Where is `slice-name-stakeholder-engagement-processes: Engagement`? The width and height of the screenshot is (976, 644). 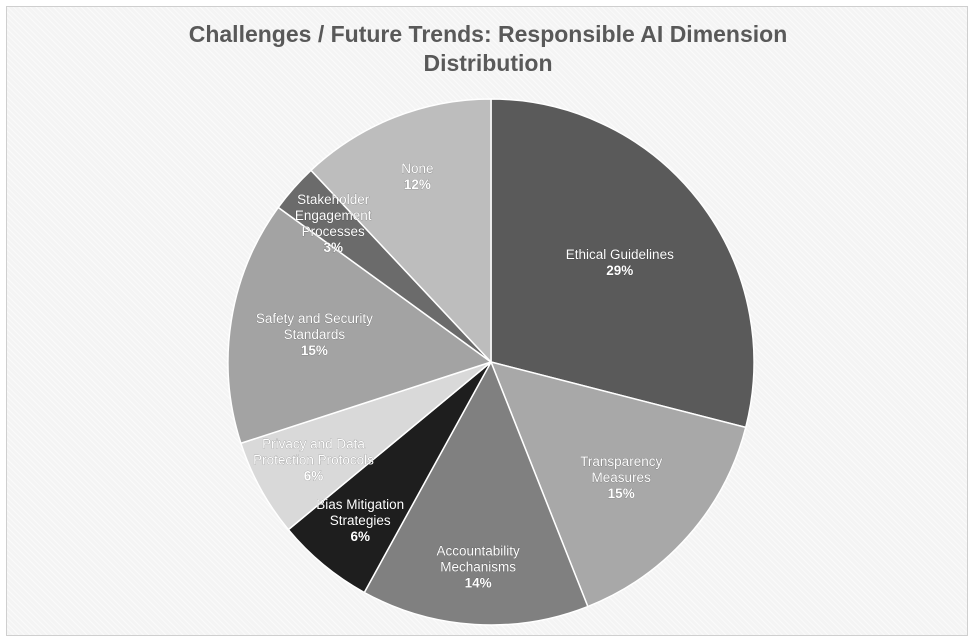 slice-name-stakeholder-engagement-processes: Engagement is located at coordinates (333, 215).